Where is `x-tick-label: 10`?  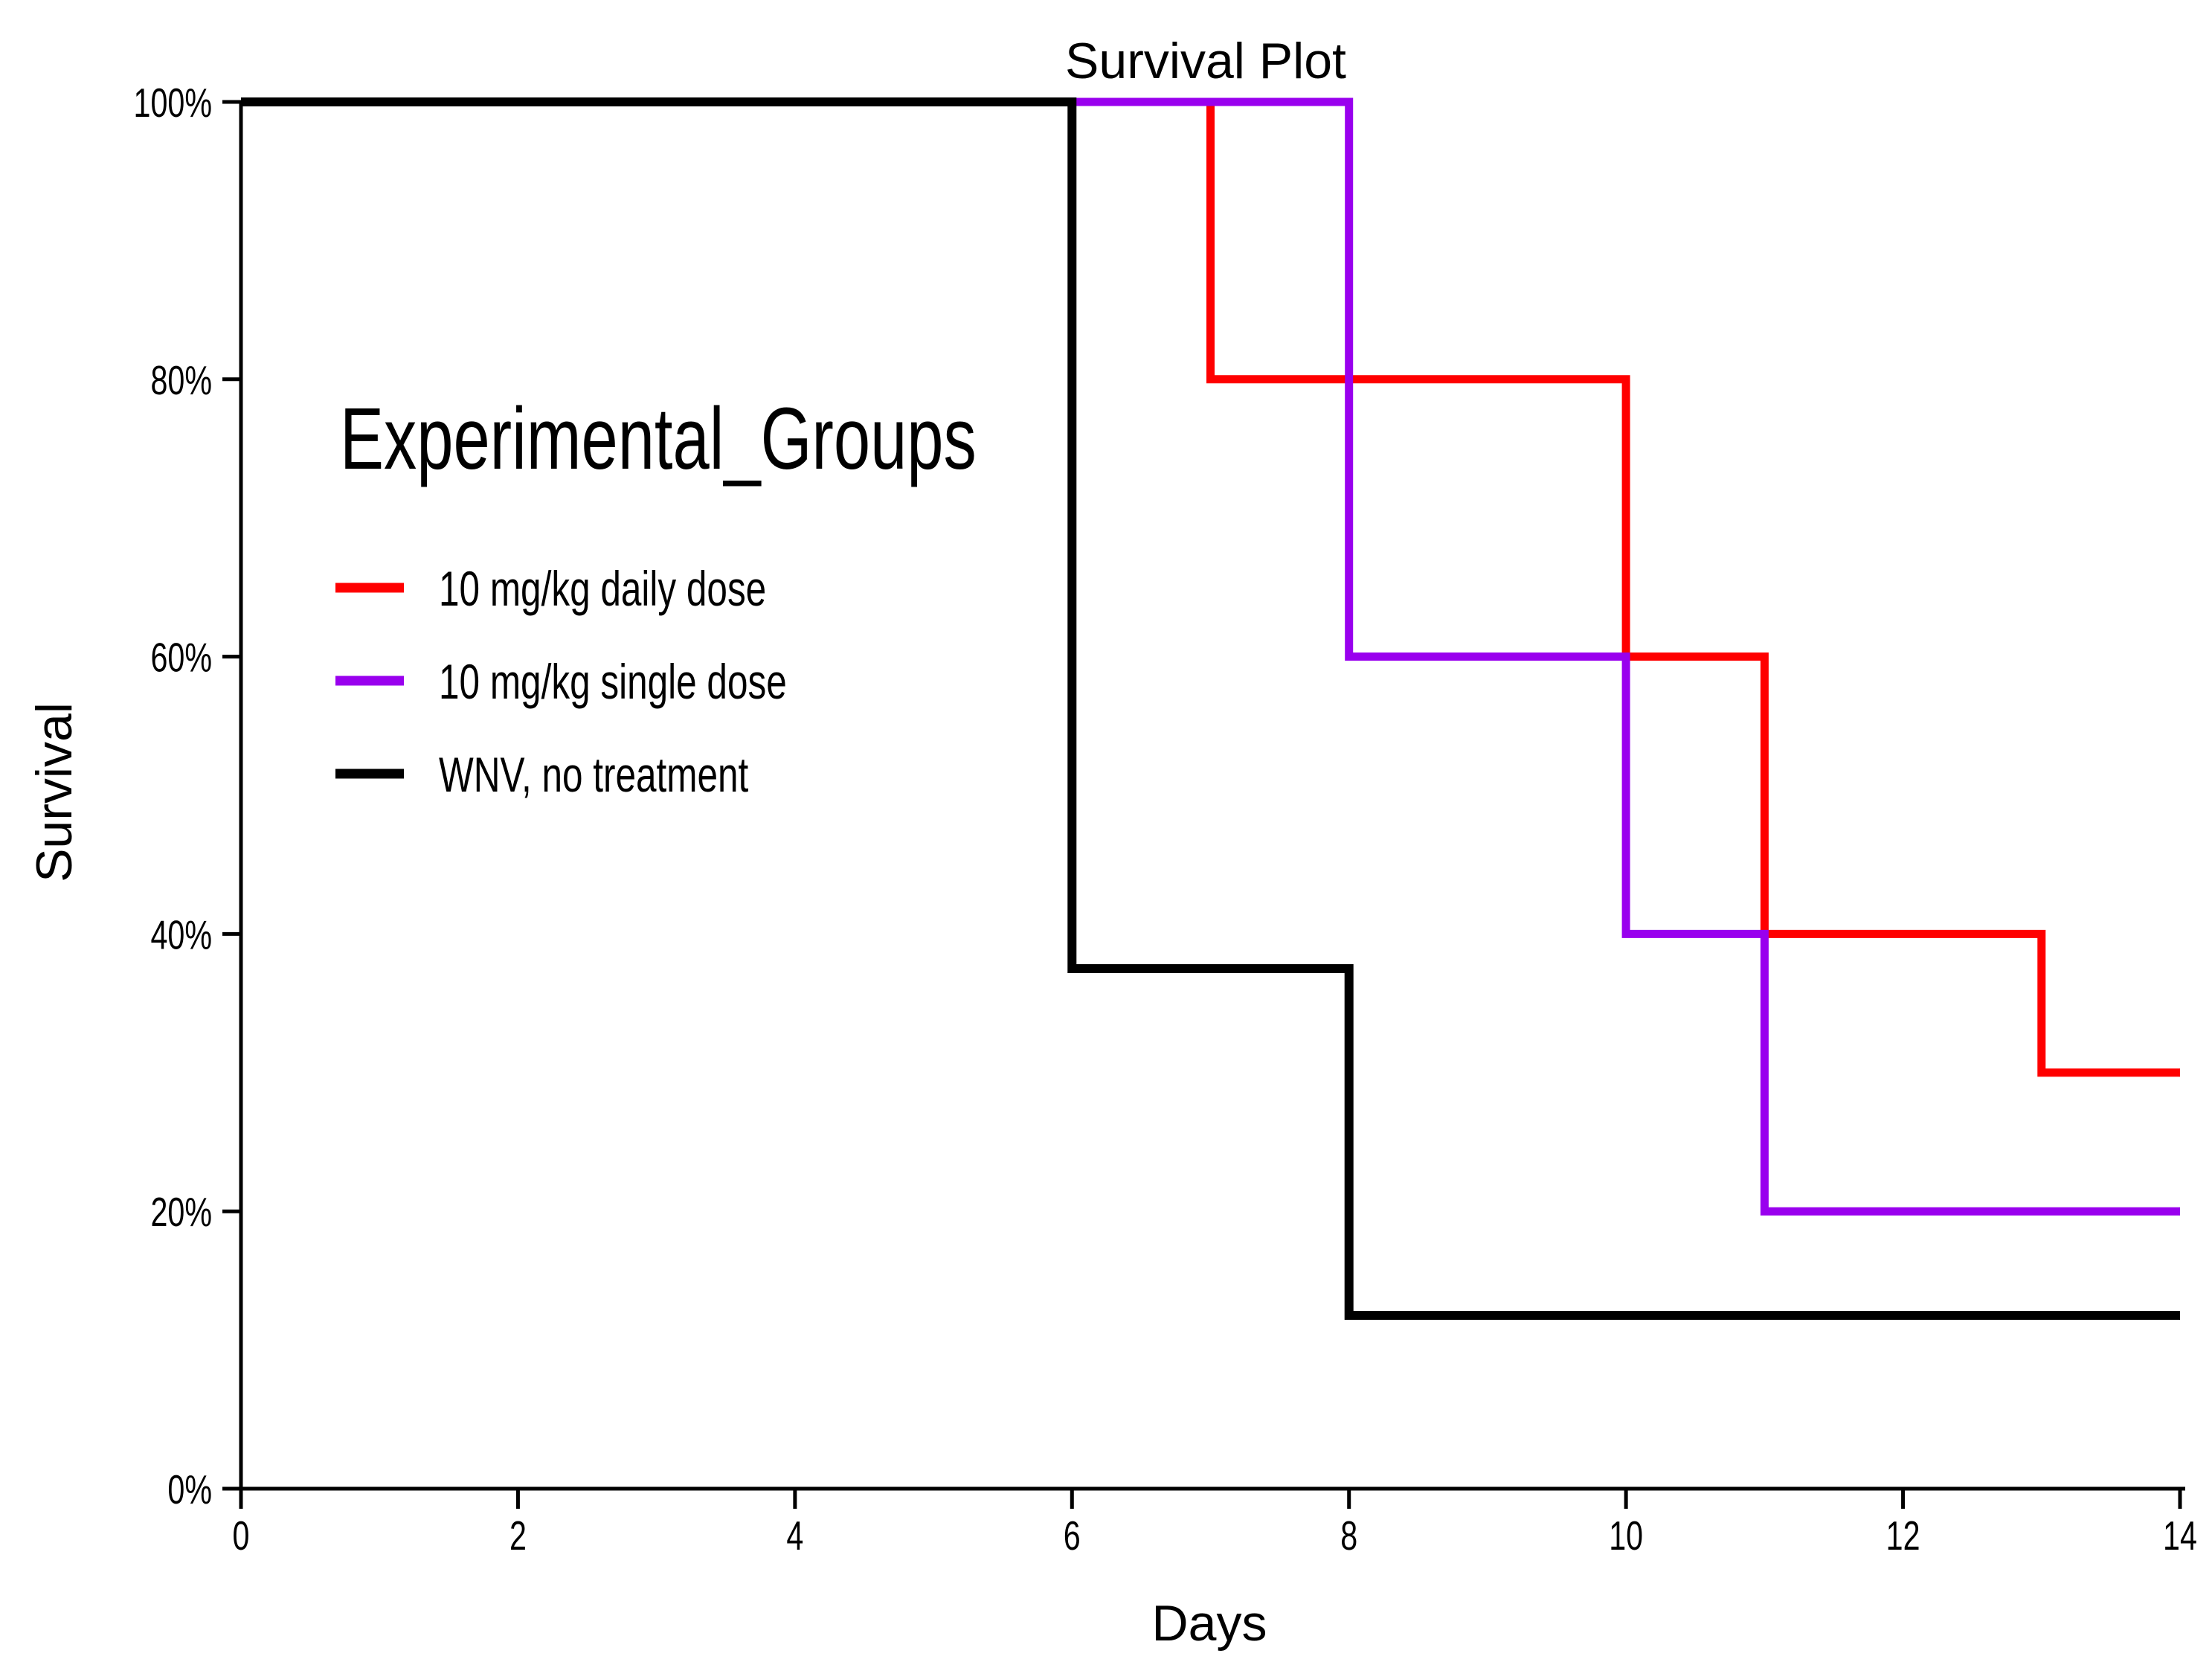
x-tick-label: 10 is located at coordinates (1626, 1536).